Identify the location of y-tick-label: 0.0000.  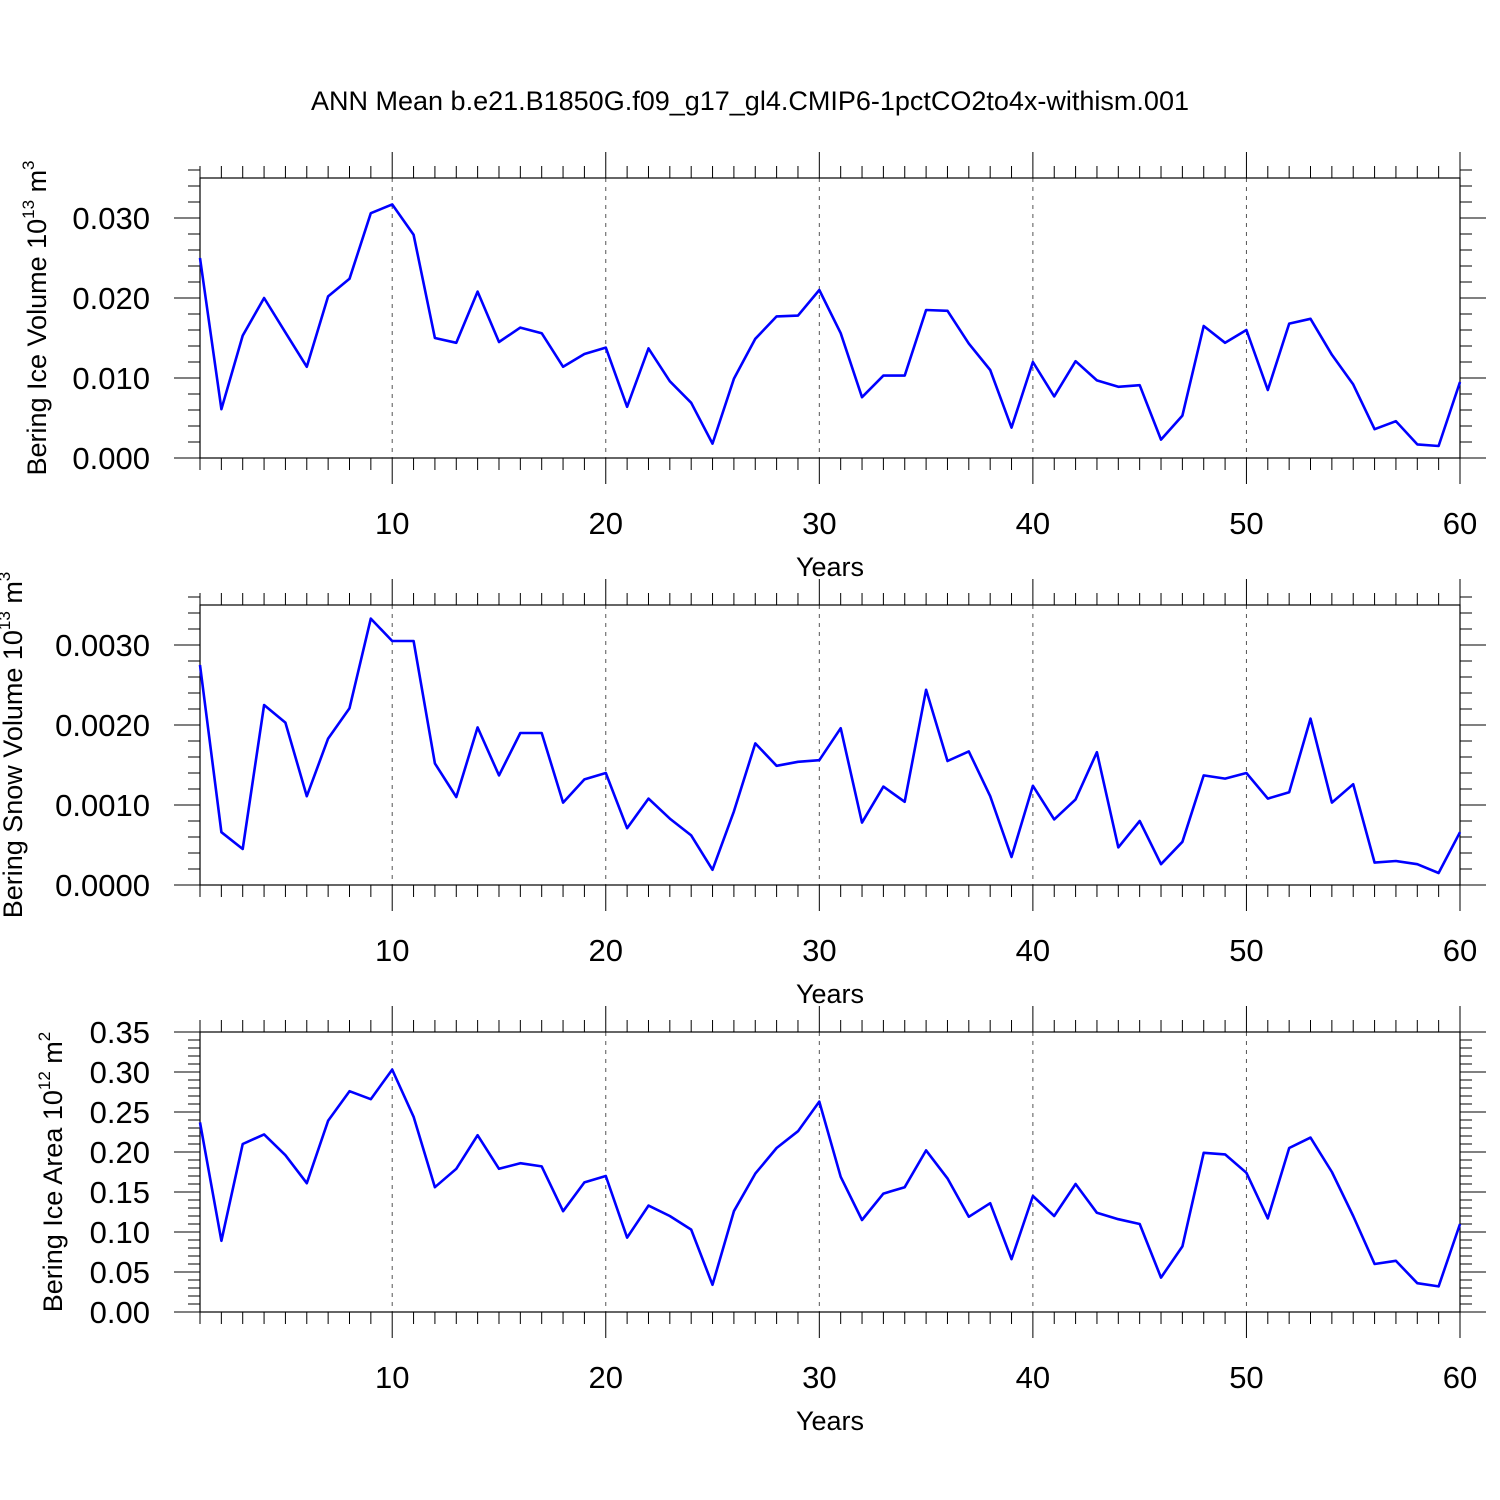
(102, 885).